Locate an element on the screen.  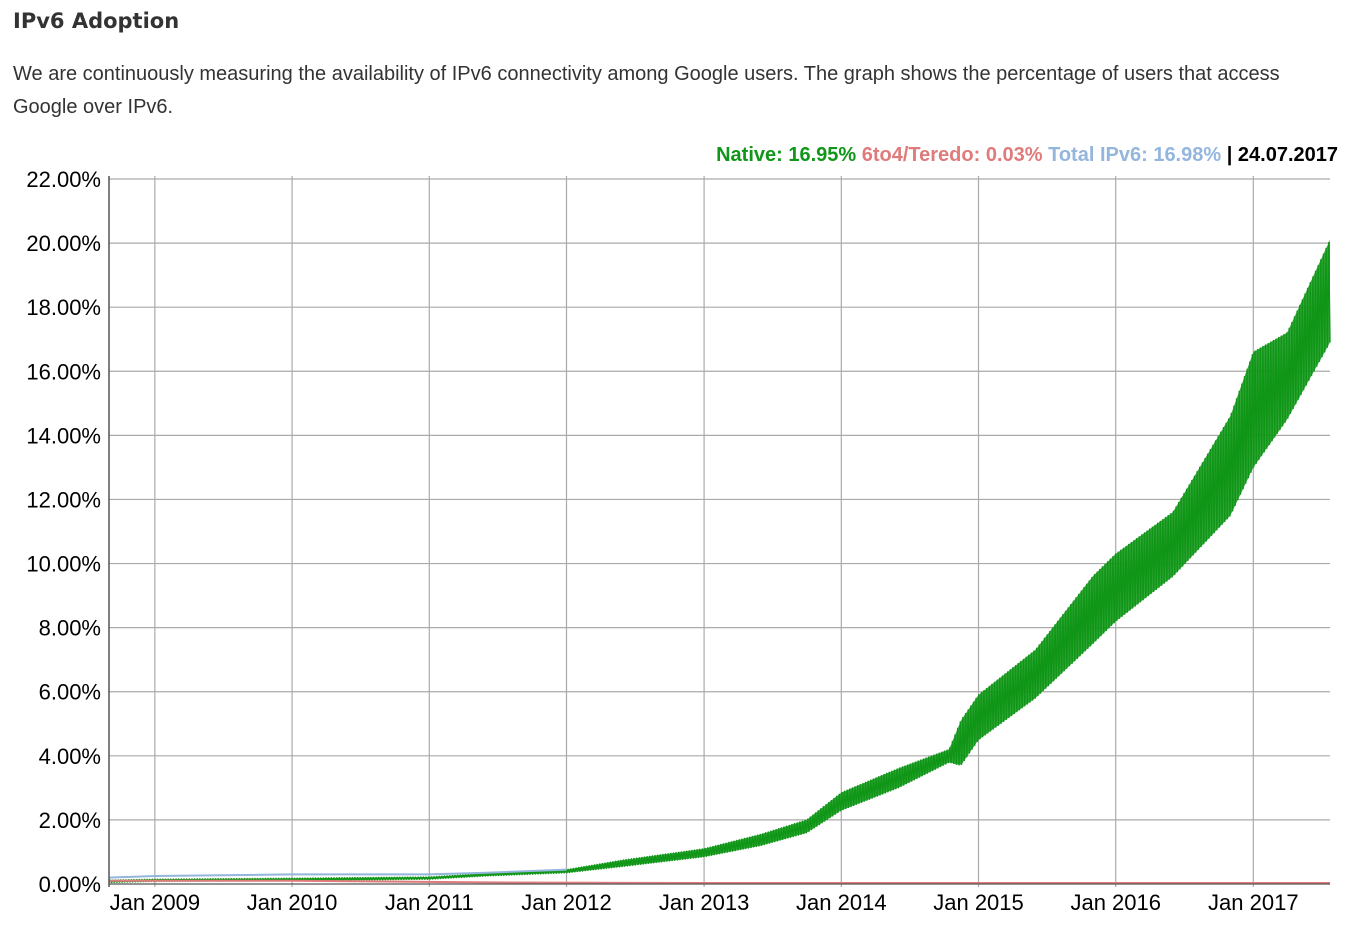
x-tick-label: Jan 2014 is located at coordinates (841, 902).